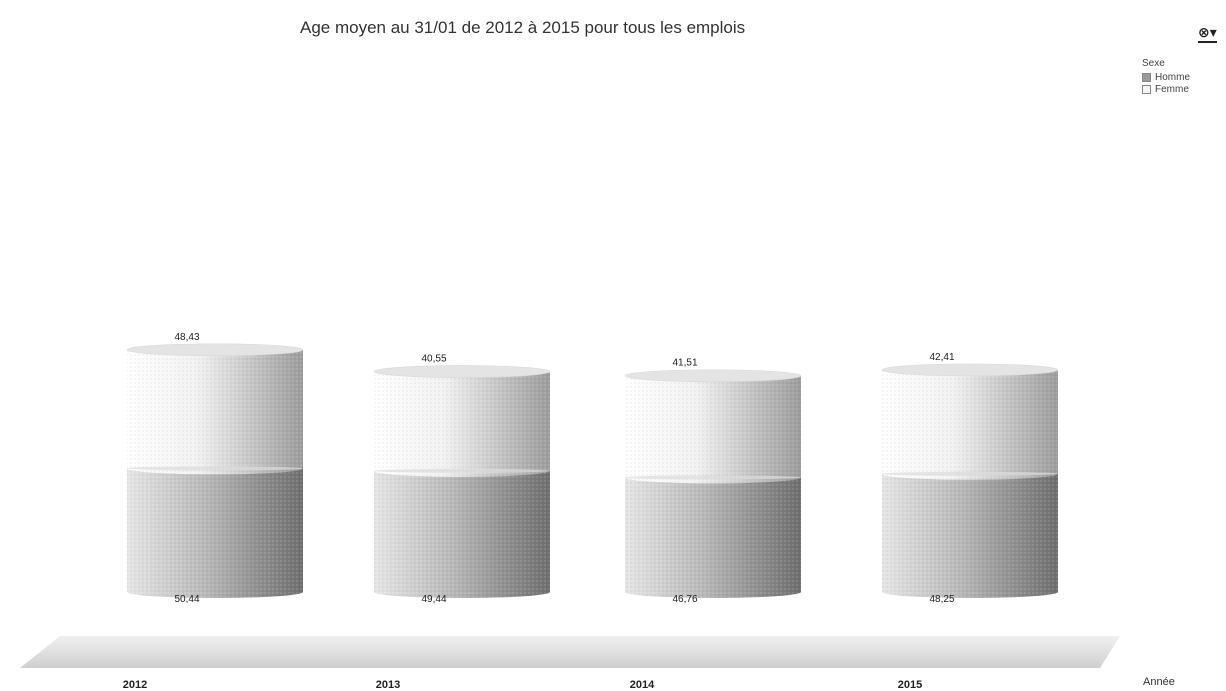  Describe the element at coordinates (1153, 63) in the screenshot. I see `legend-title: Sexe` at that location.